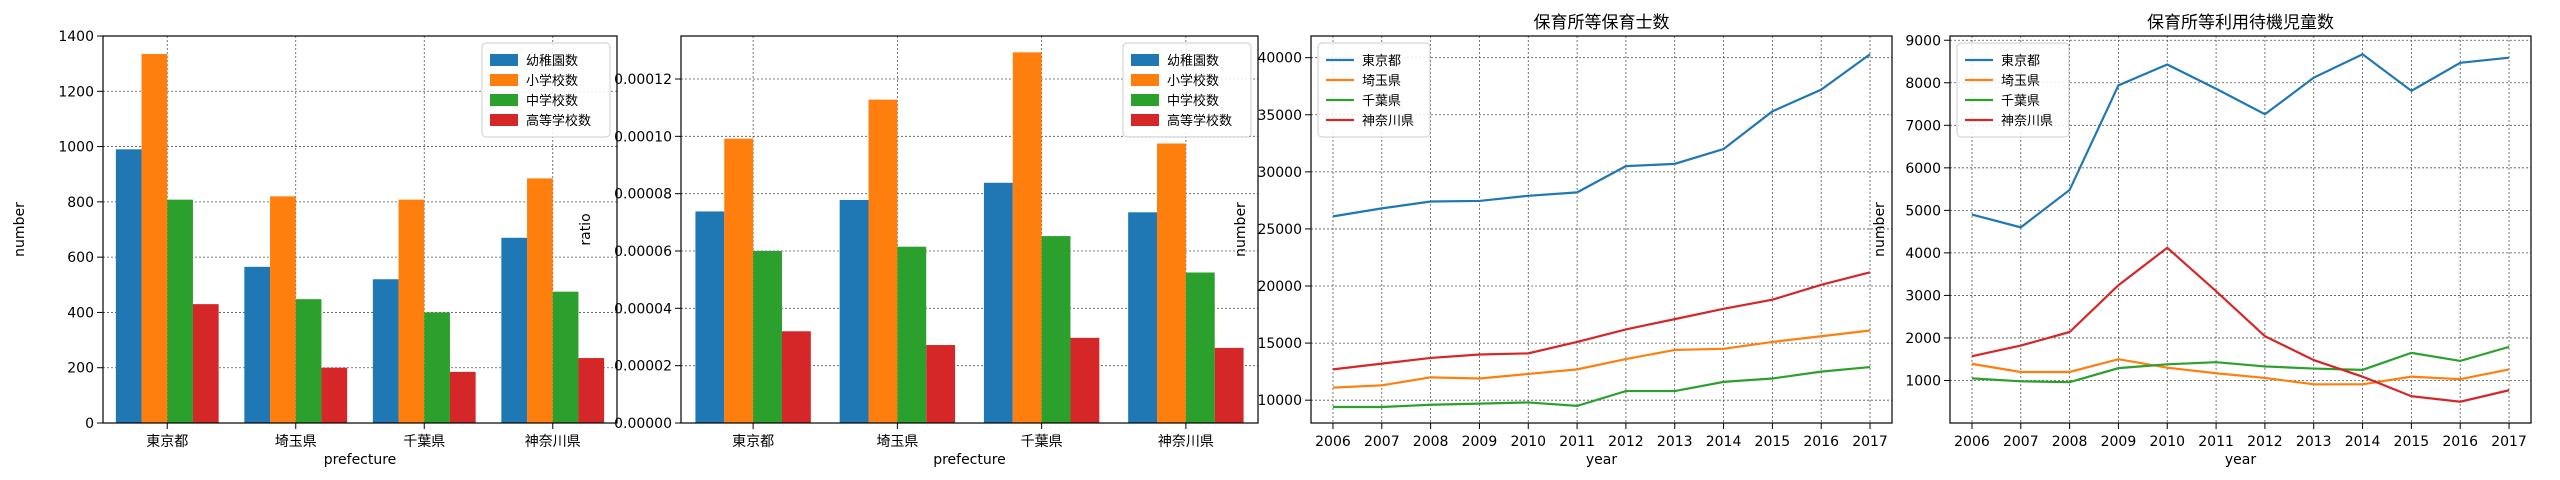  What do you see at coordinates (1601, 460) in the screenshot?
I see `x-axis-label: year` at bounding box center [1601, 460].